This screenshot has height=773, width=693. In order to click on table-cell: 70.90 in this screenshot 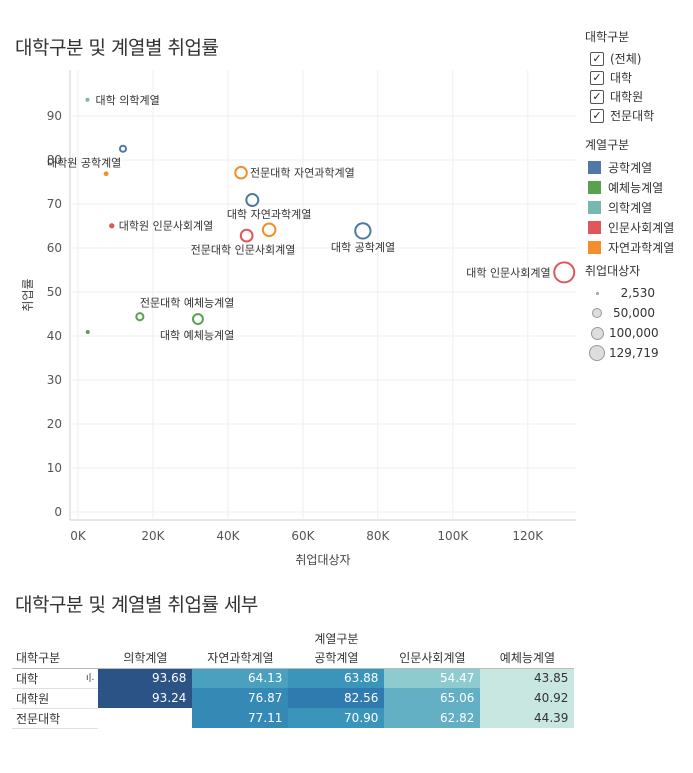, I will do `click(336, 718)`.